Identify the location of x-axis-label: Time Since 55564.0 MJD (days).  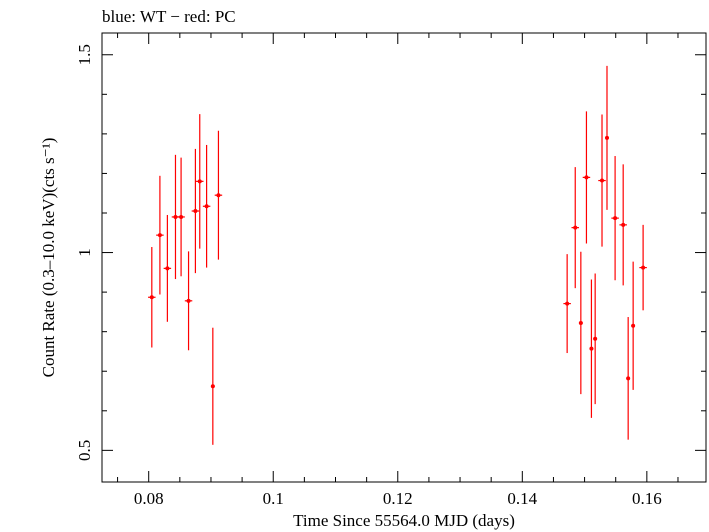
(404, 520).